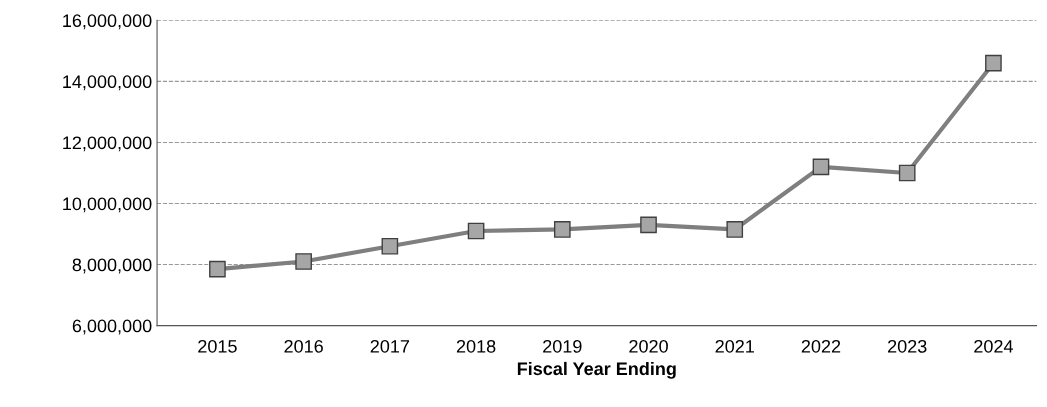 The image size is (1047, 407). Describe the element at coordinates (107, 205) in the screenshot. I see `y-tick-label: 10,000,000` at that location.